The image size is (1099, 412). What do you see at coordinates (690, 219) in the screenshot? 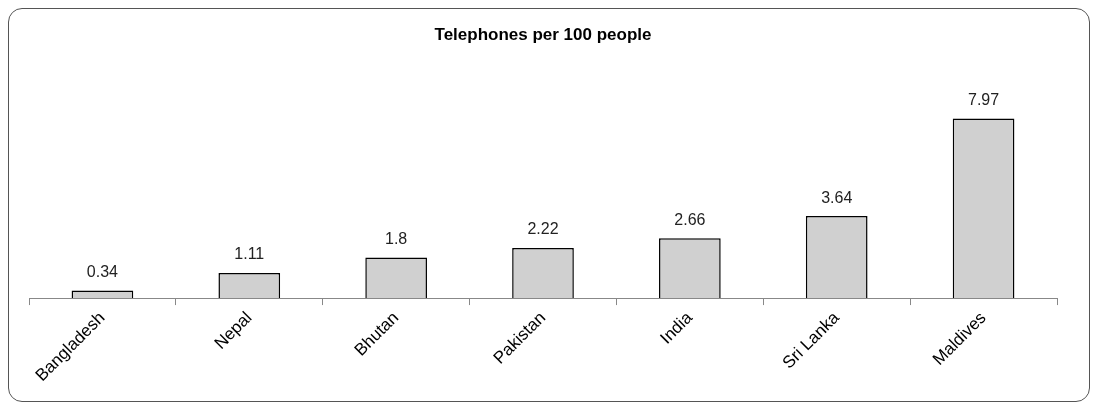
I see `data-label: 2.66` at bounding box center [690, 219].